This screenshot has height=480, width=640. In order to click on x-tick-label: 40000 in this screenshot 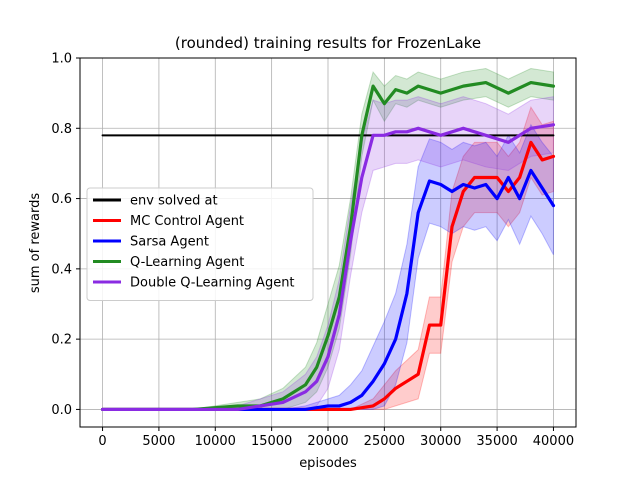, I will do `click(553, 441)`.